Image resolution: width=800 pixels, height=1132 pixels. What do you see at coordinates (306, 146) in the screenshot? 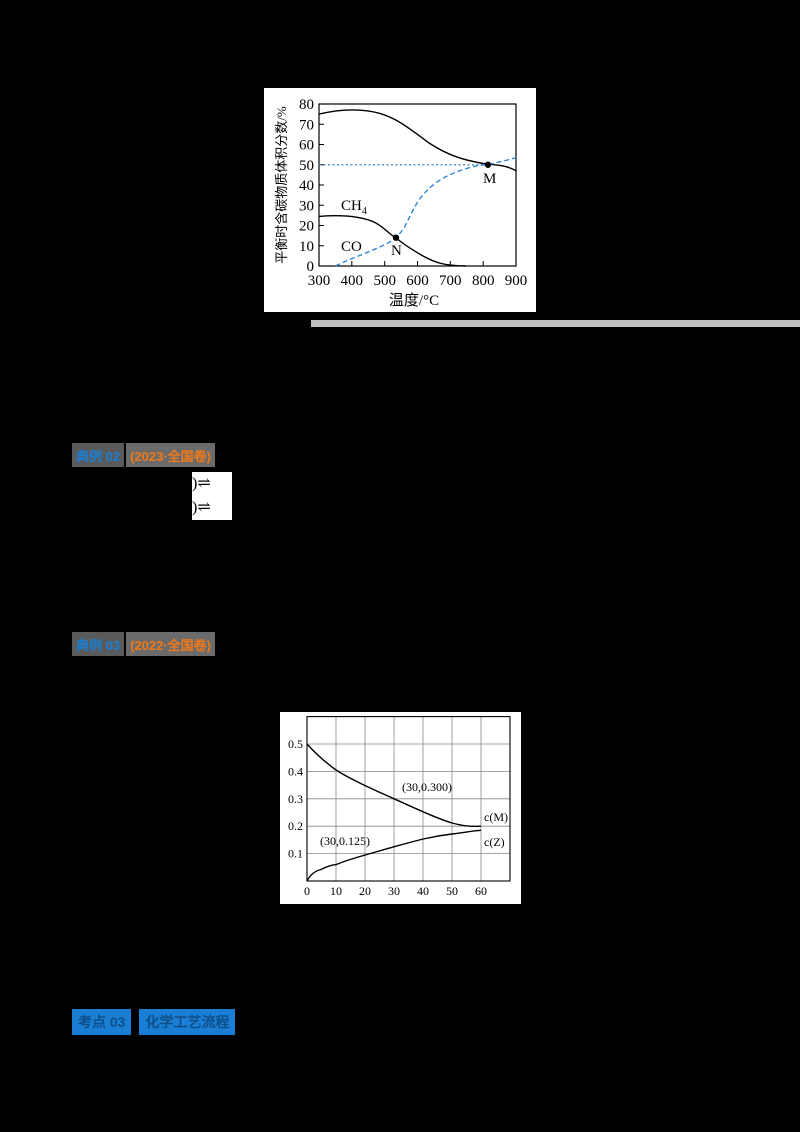
I see `y-tick-60: 60` at bounding box center [306, 146].